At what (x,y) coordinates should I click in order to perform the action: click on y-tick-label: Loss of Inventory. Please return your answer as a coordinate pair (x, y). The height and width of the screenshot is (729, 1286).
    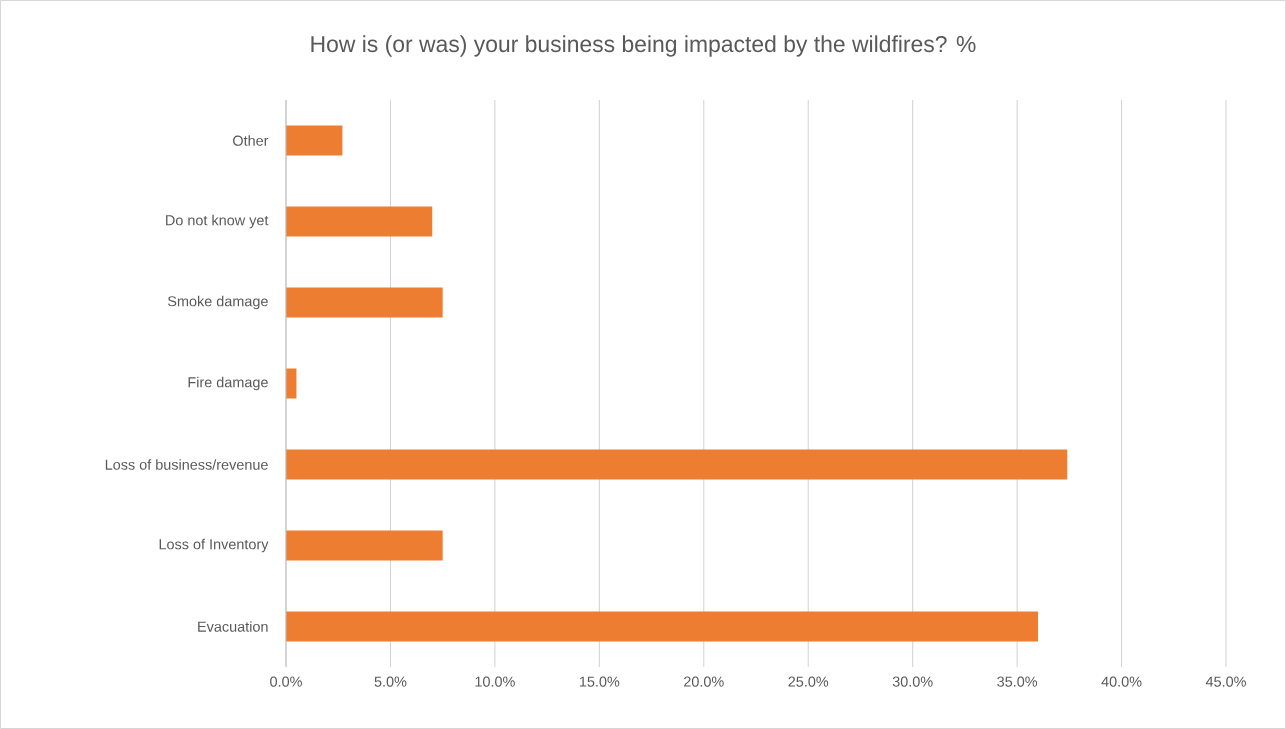
    Looking at the image, I should click on (214, 545).